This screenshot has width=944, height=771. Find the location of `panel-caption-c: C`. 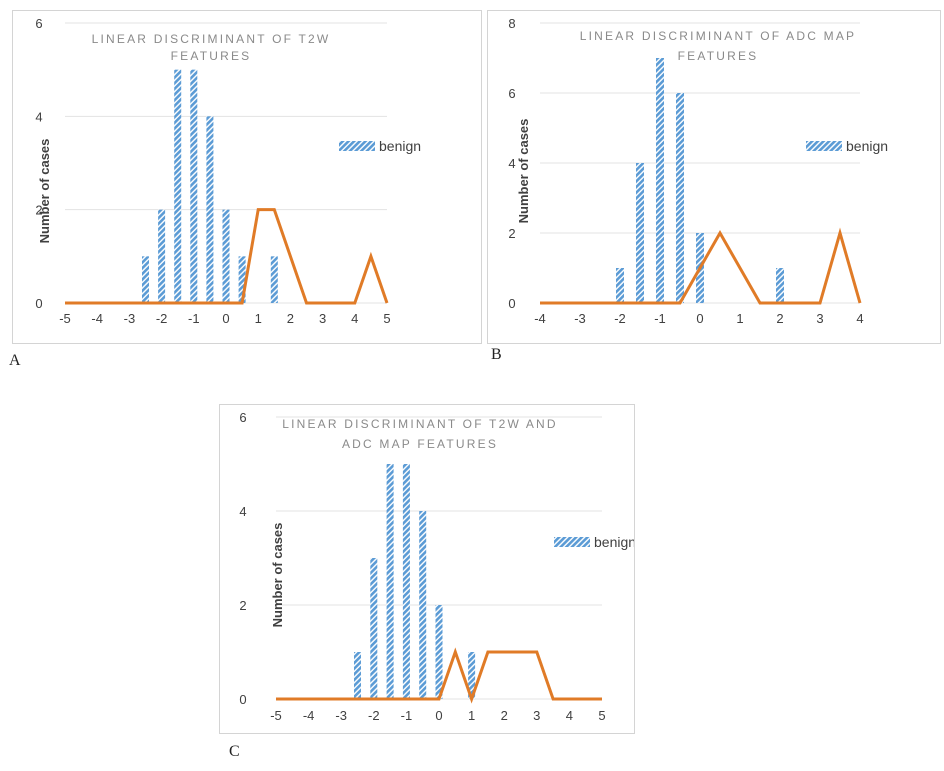

panel-caption-c: C is located at coordinates (234, 751).